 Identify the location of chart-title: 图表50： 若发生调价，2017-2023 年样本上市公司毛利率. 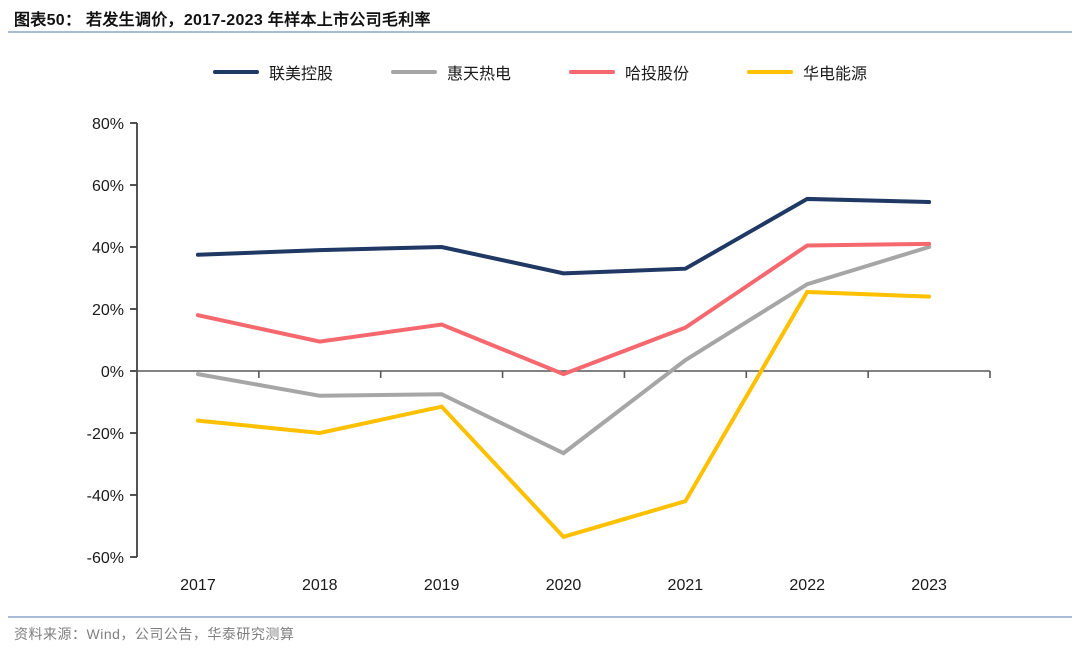
(540, 18).